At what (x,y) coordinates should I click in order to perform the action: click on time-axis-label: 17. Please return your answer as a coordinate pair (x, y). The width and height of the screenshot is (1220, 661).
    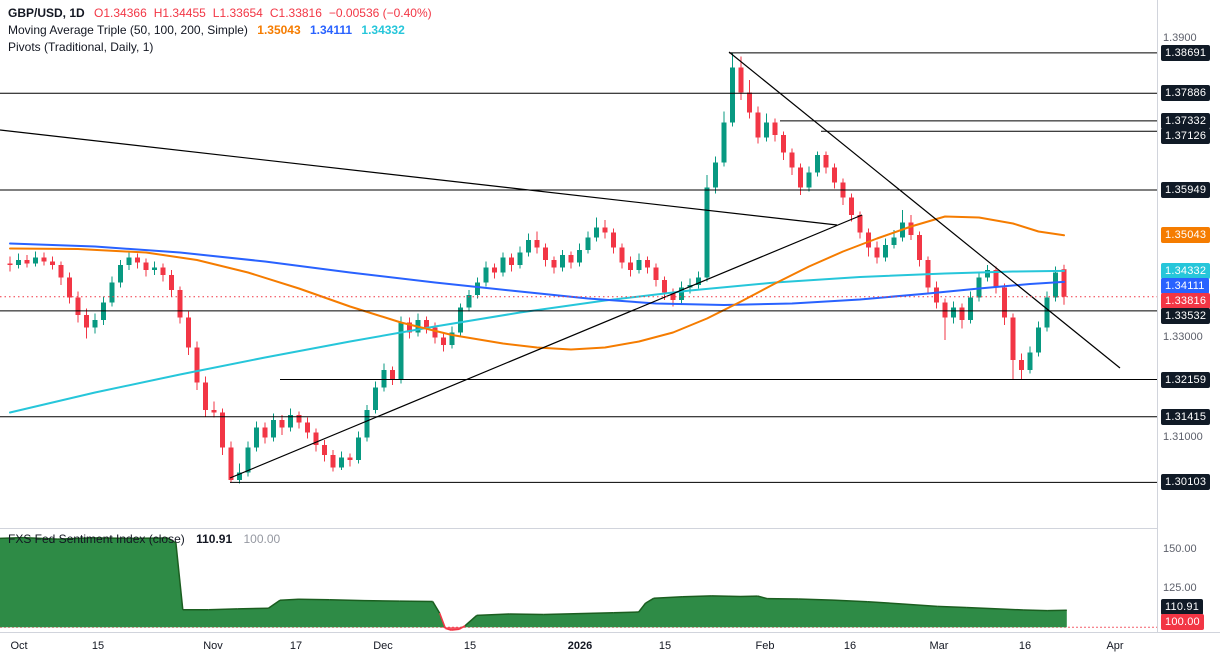
    Looking at the image, I should click on (296, 646).